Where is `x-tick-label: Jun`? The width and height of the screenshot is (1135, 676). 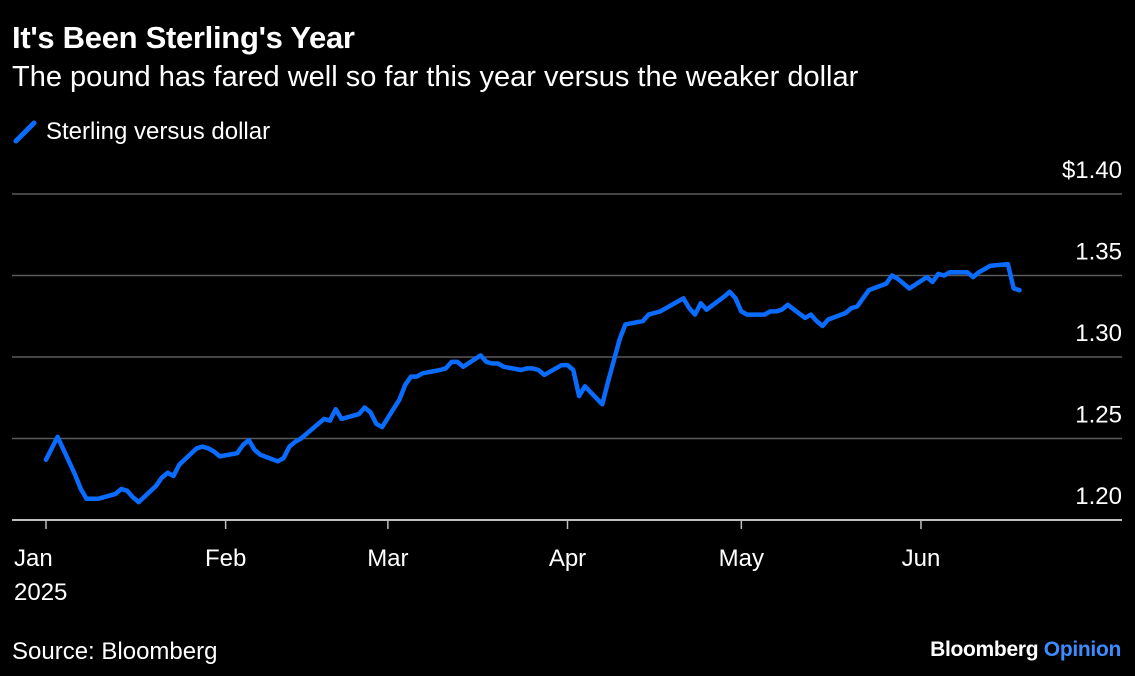
x-tick-label: Jun is located at coordinates (921, 558).